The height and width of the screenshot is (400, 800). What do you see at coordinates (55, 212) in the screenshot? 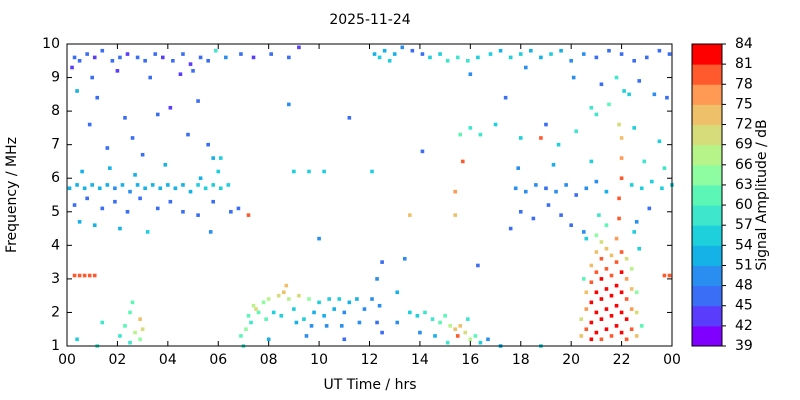
I see `y-tick-label: 5` at bounding box center [55, 212].